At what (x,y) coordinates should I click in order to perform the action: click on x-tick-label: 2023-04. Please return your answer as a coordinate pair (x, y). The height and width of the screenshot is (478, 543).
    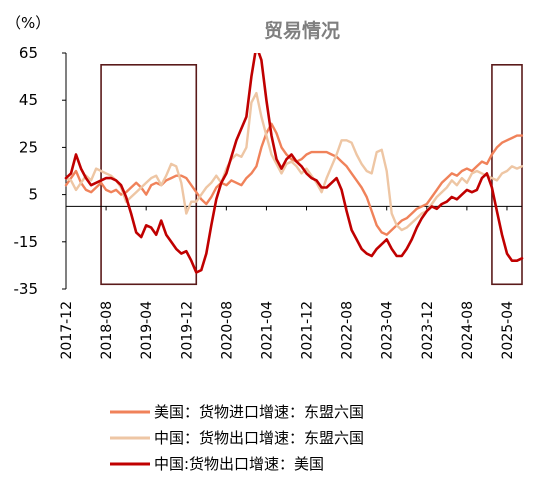
    Looking at the image, I should click on (388, 330).